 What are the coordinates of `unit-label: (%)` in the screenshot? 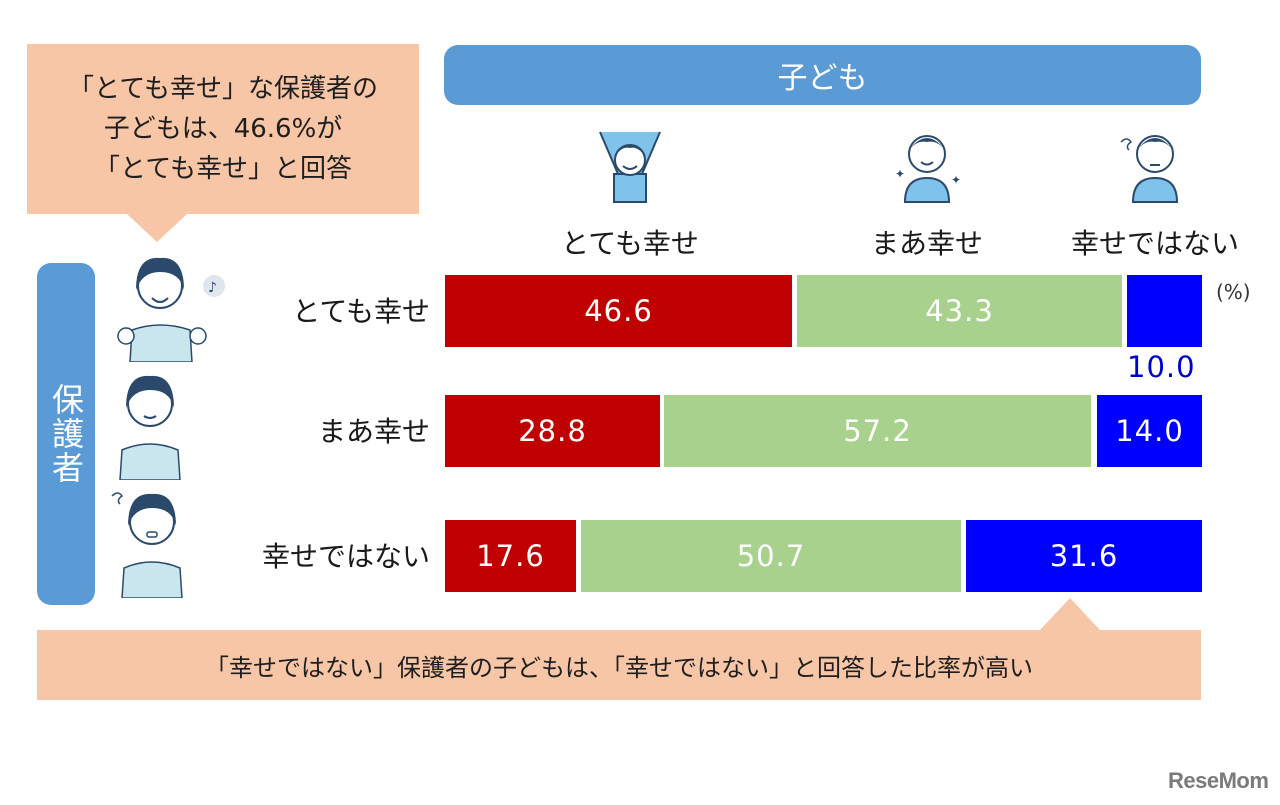 It's located at (1233, 292).